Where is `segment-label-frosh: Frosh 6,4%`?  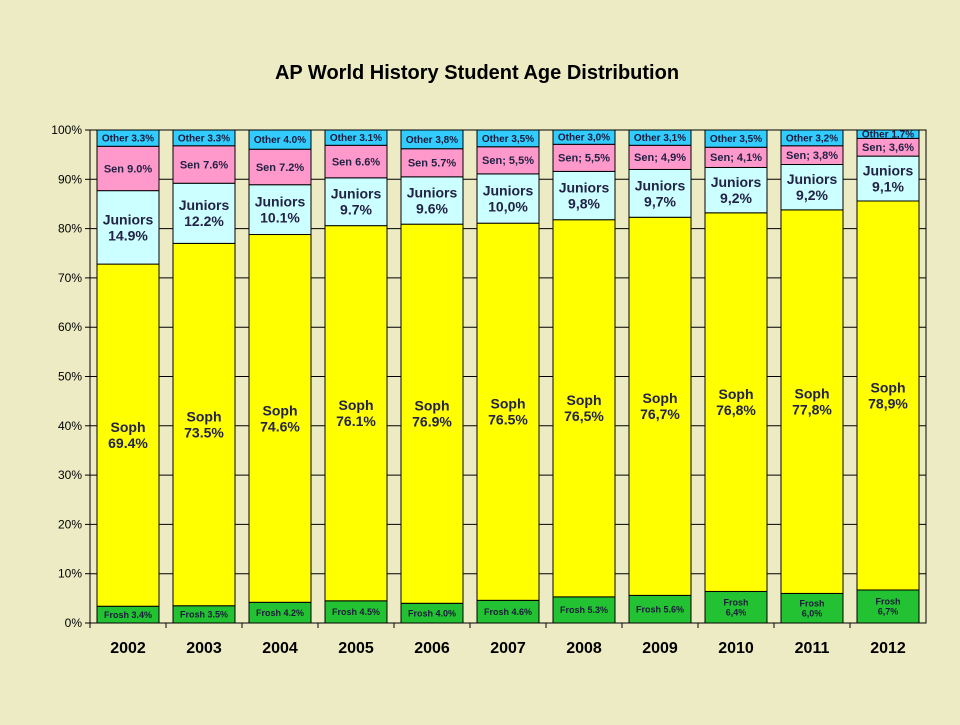
segment-label-frosh: Frosh 6,4% is located at coordinates (735, 607).